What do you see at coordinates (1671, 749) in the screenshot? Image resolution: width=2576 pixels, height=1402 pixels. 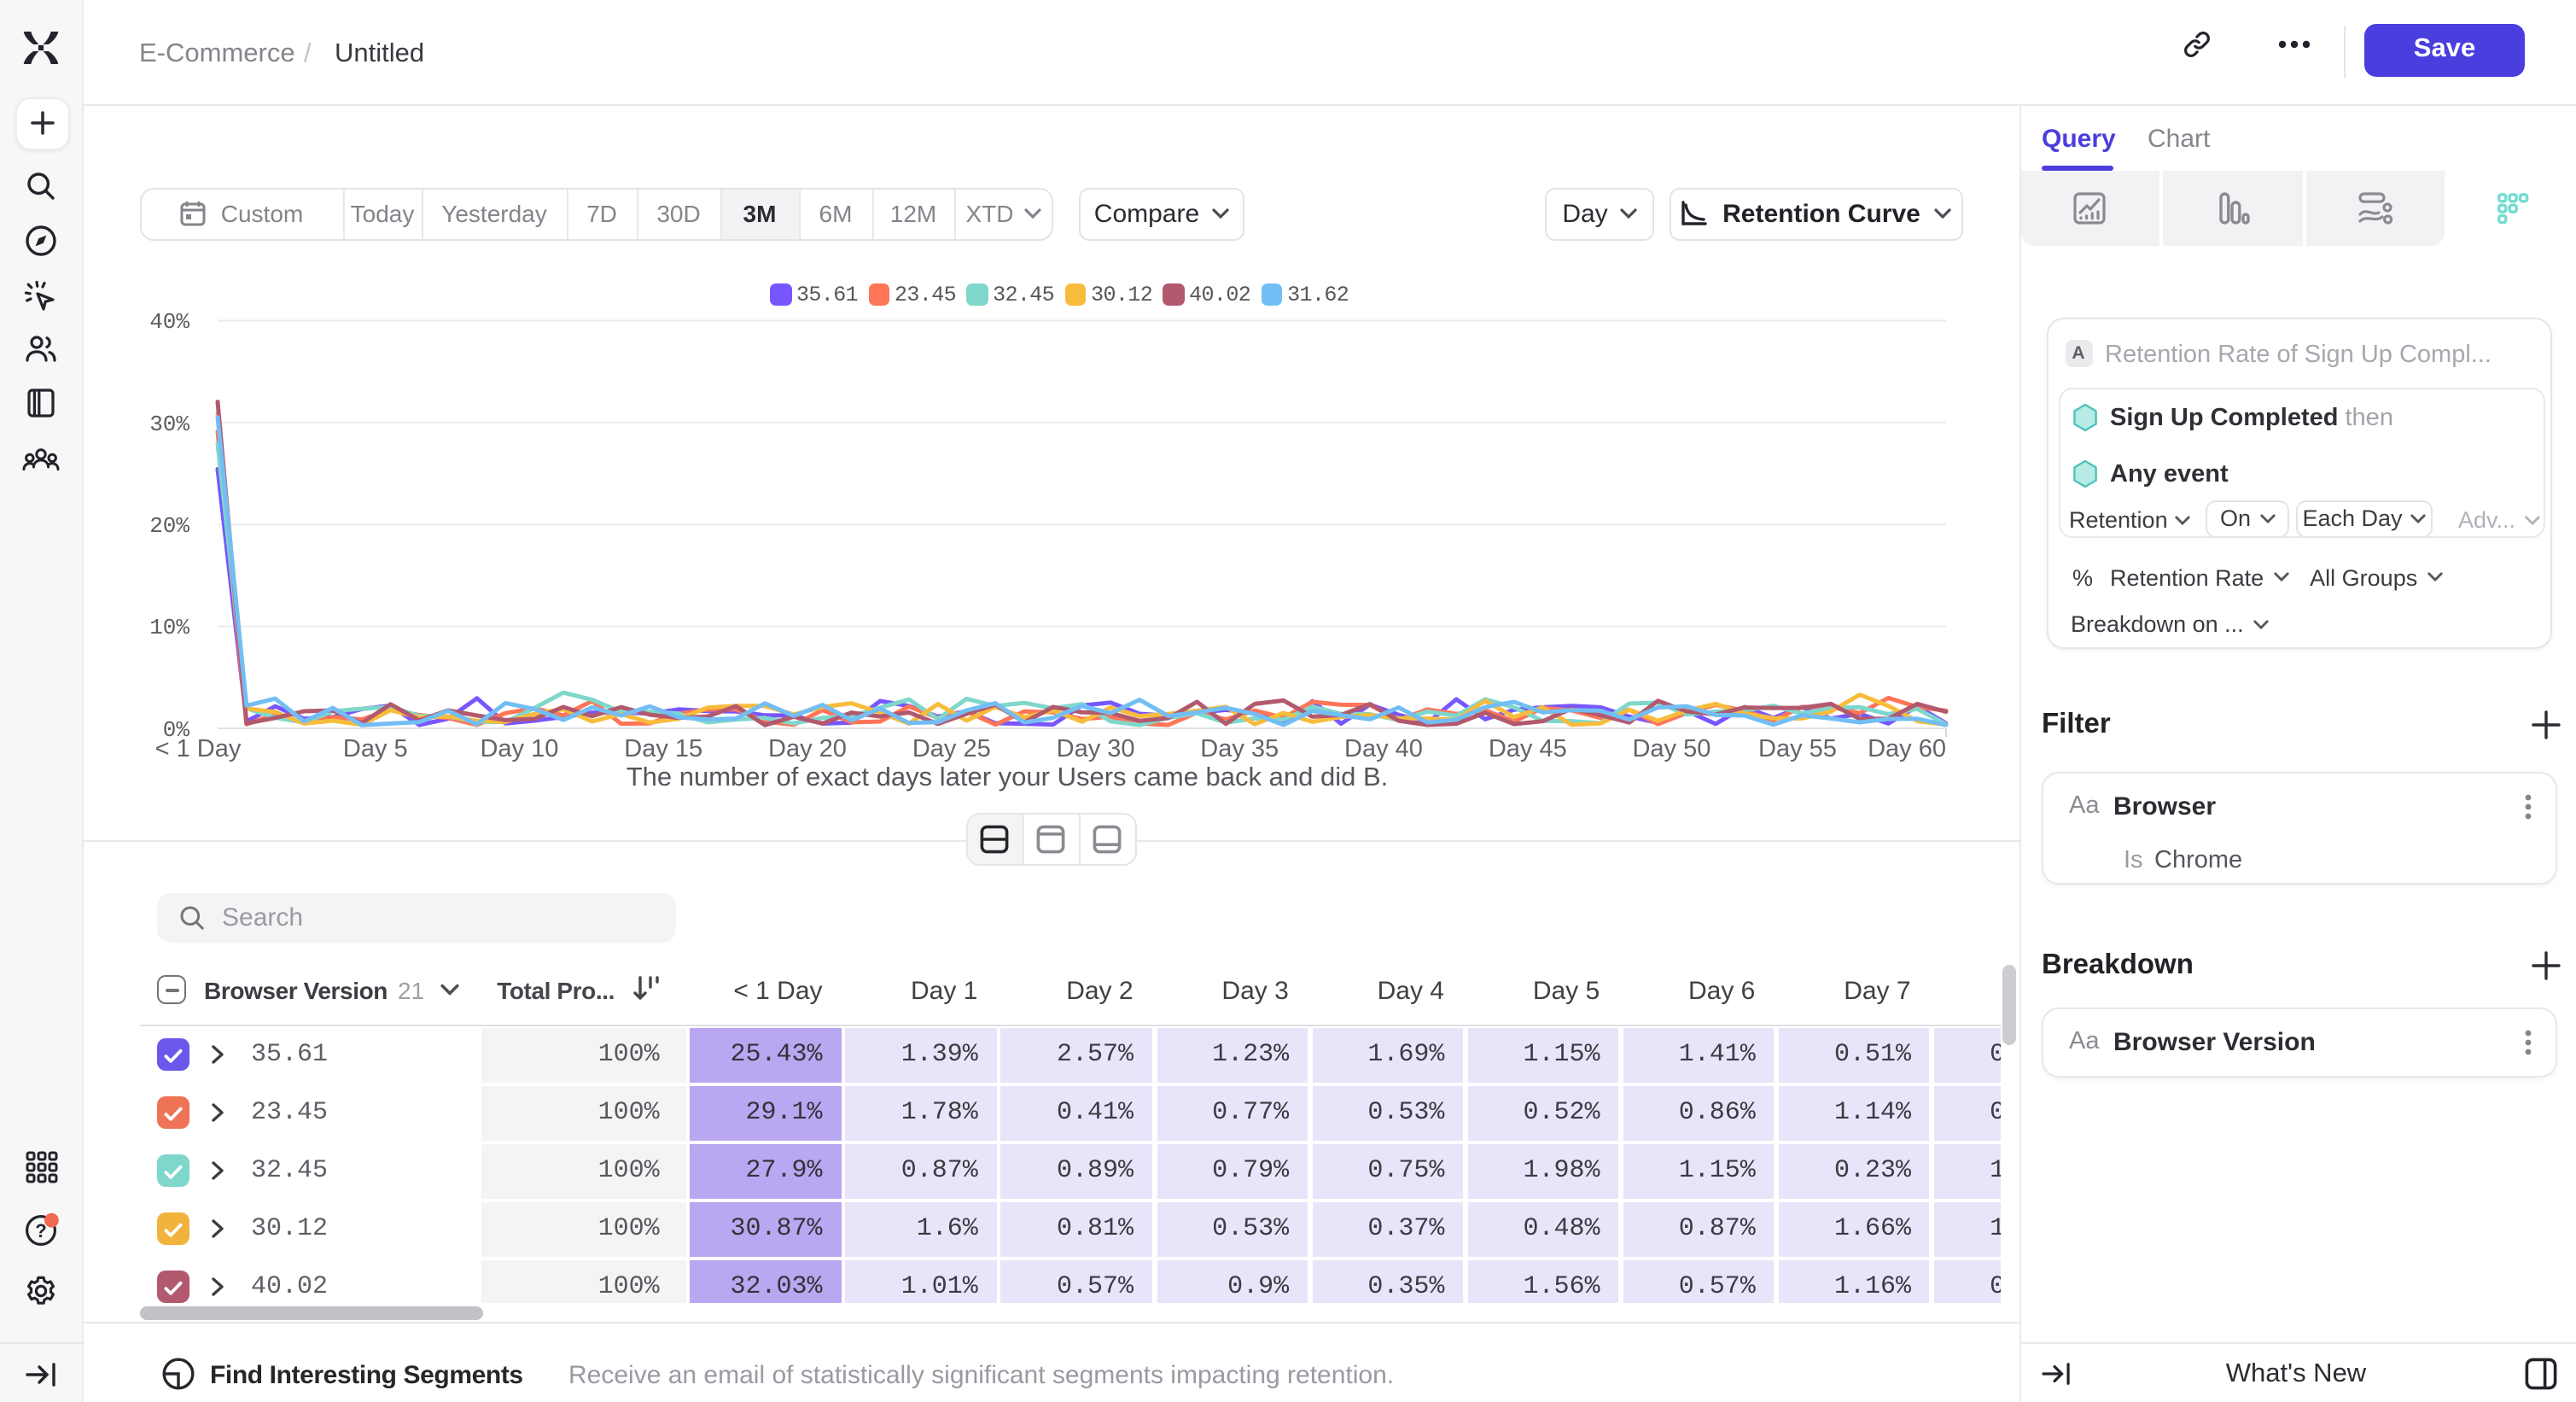 I see `svg-text: Day 50` at bounding box center [1671, 749].